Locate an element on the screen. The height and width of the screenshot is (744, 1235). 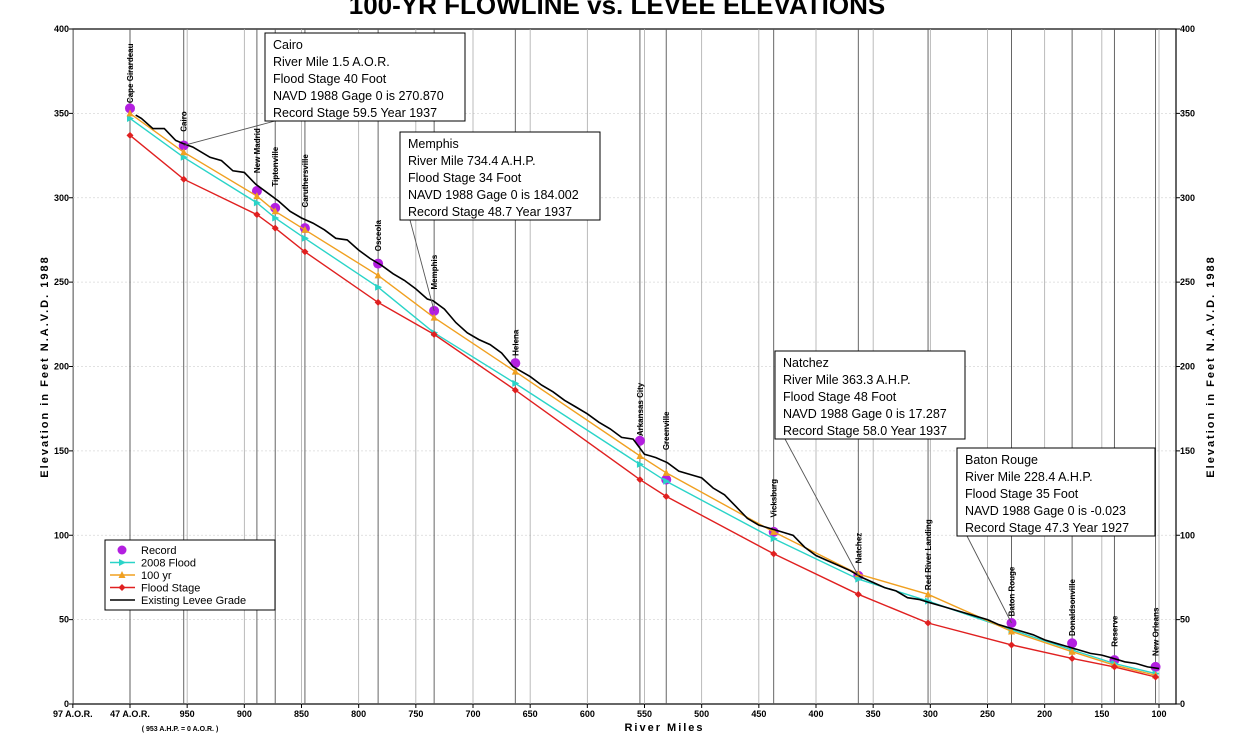
x-axis-label: River Miles is located at coordinates (664, 728).